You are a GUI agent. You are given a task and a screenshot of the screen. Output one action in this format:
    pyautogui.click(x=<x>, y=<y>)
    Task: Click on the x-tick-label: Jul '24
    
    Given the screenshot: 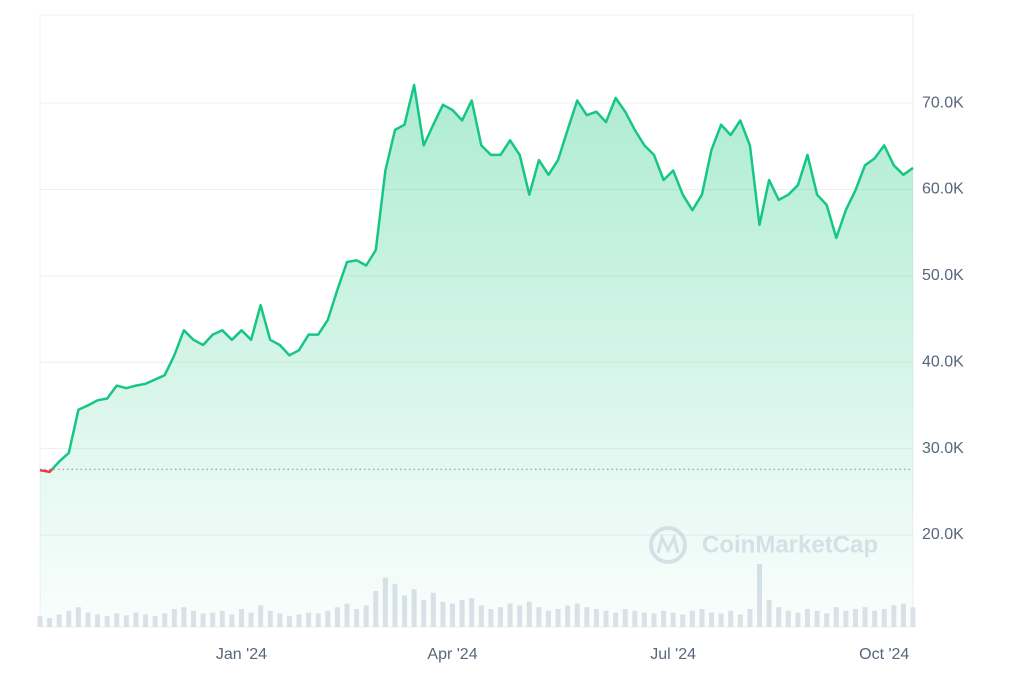 What is the action you would take?
    pyautogui.click(x=673, y=654)
    